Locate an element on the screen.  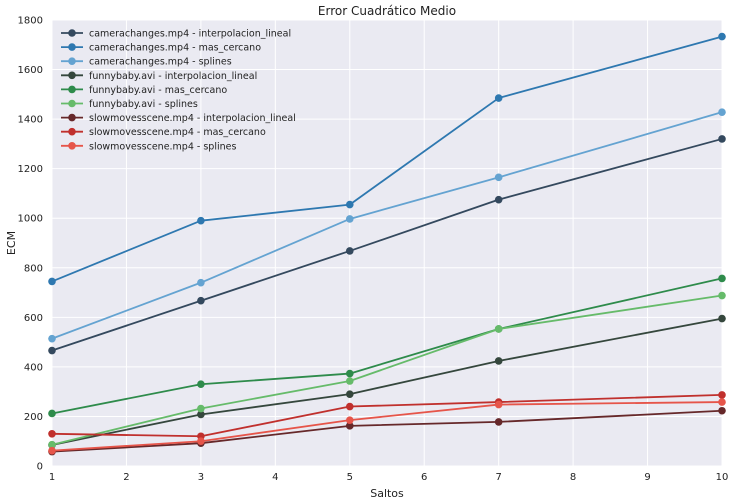
legend-item: camerachanges.mp4 - interpolacion_lineal is located at coordinates (176, 34).